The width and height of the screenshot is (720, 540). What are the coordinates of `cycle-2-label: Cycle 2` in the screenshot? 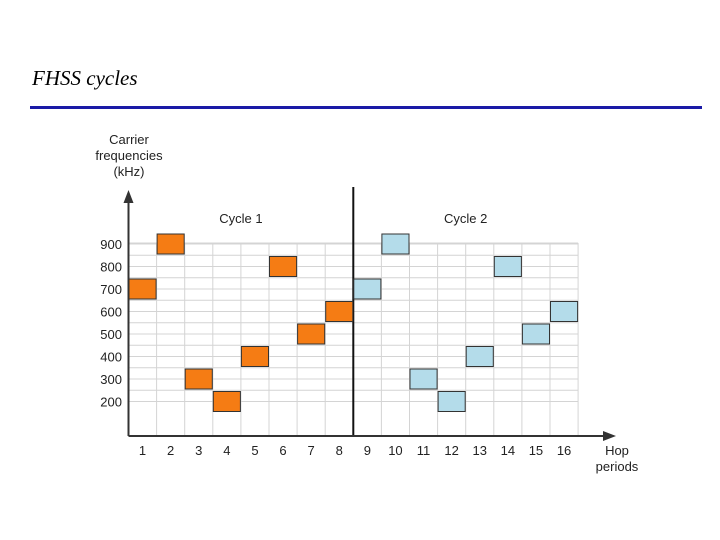 It's located at (465, 218).